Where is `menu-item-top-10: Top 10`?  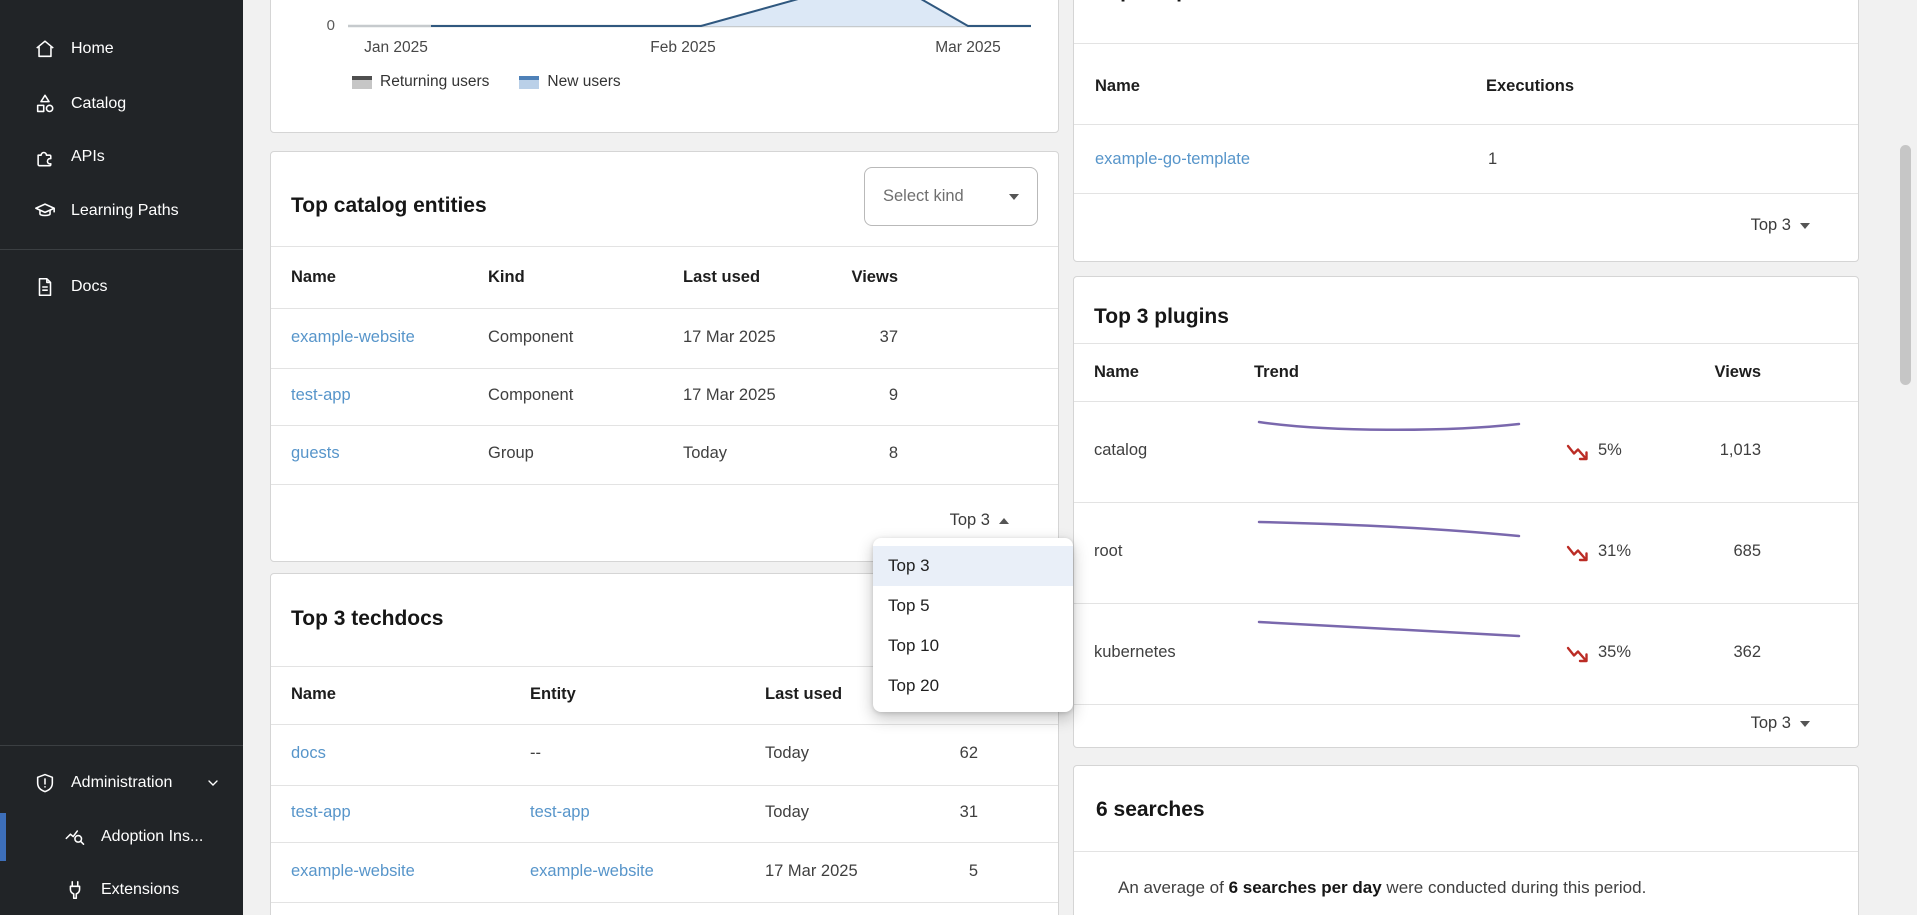 menu-item-top-10: Top 10 is located at coordinates (914, 645).